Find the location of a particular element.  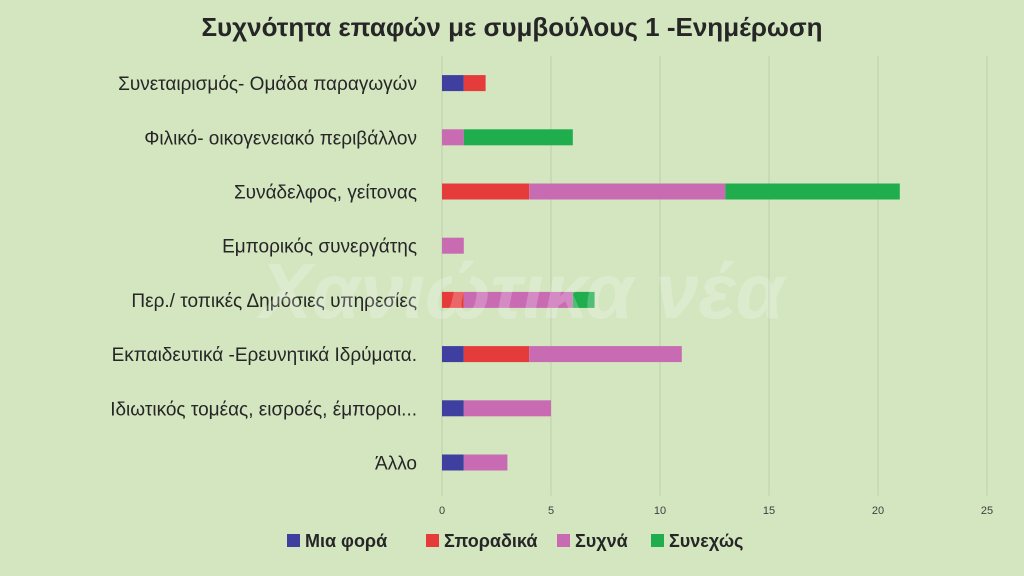

legend: Μια φορά Σποραδικά Συχνά Συνεχώς is located at coordinates (515, 541).